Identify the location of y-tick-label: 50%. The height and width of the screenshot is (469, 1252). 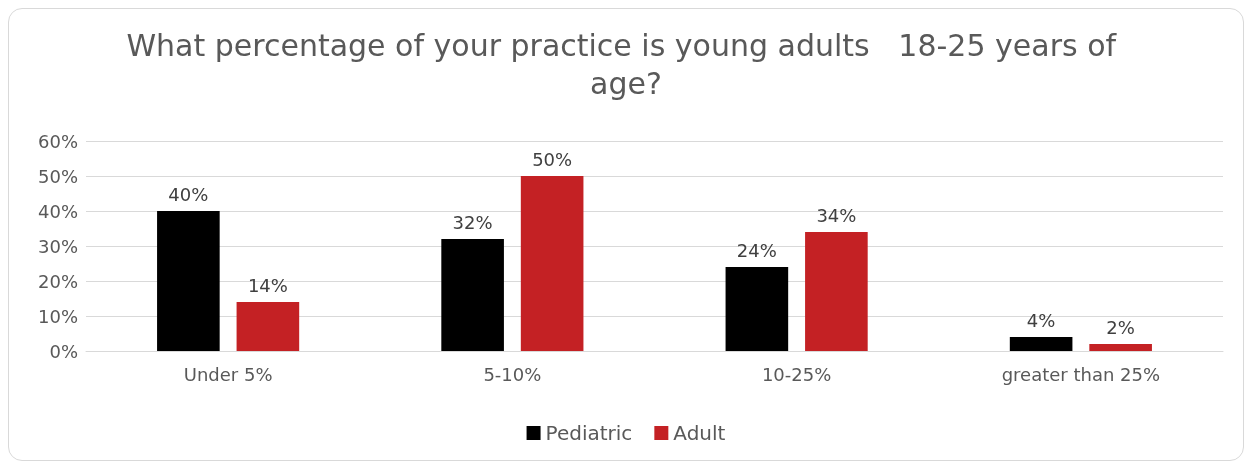
(57, 176).